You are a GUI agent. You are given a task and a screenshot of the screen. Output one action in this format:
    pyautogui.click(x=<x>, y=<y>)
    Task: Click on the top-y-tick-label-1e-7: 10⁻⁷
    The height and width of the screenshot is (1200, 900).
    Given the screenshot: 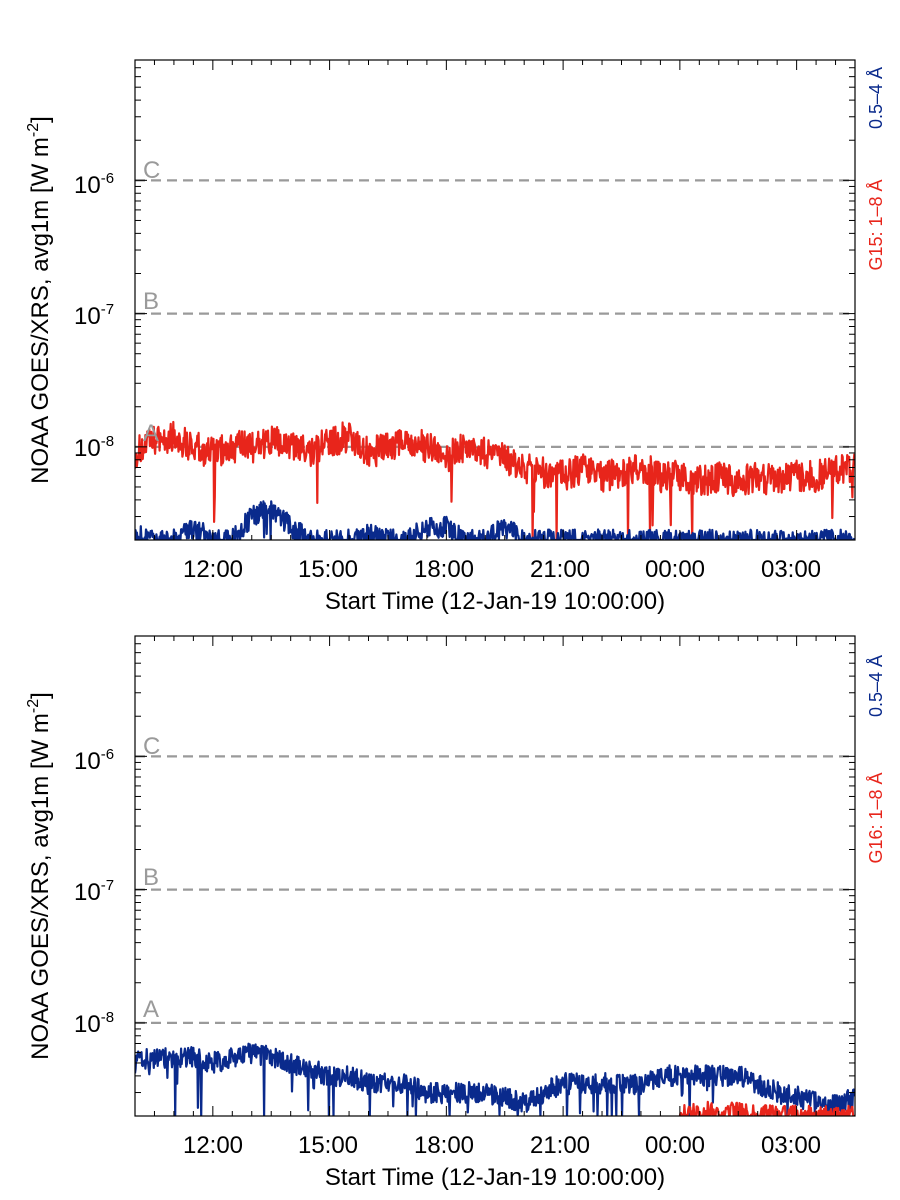 What is the action you would take?
    pyautogui.click(x=94, y=315)
    